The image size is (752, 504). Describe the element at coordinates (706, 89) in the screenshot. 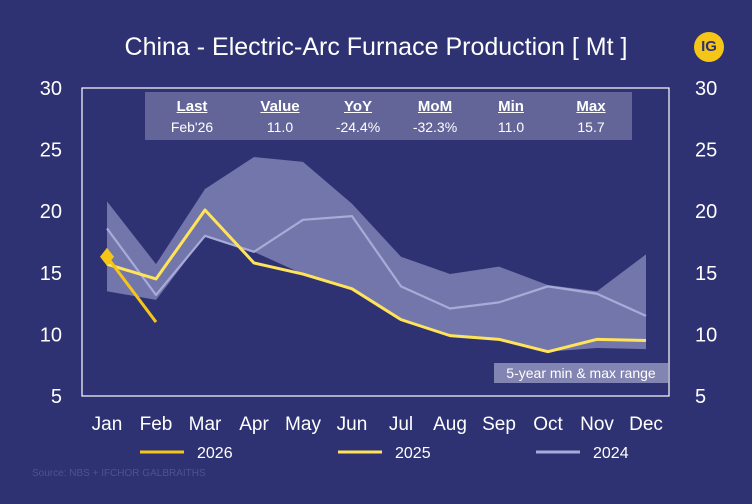

I see `y-tick-label-right: 30` at that location.